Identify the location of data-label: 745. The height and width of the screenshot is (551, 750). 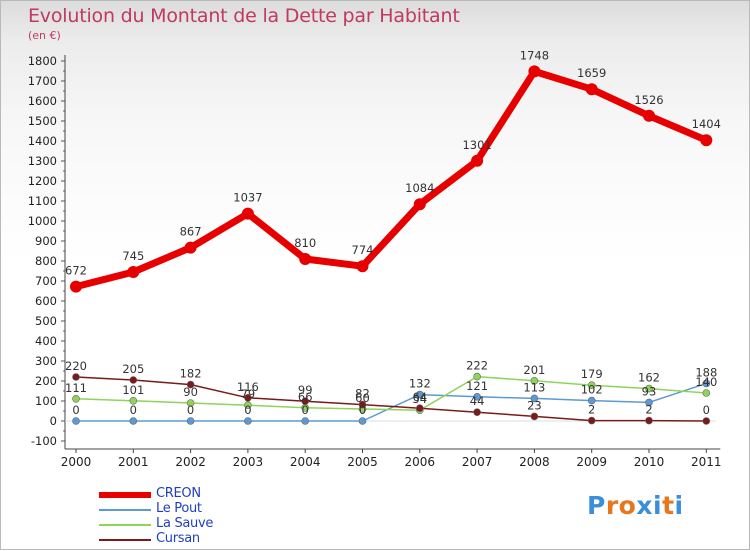
(133, 256).